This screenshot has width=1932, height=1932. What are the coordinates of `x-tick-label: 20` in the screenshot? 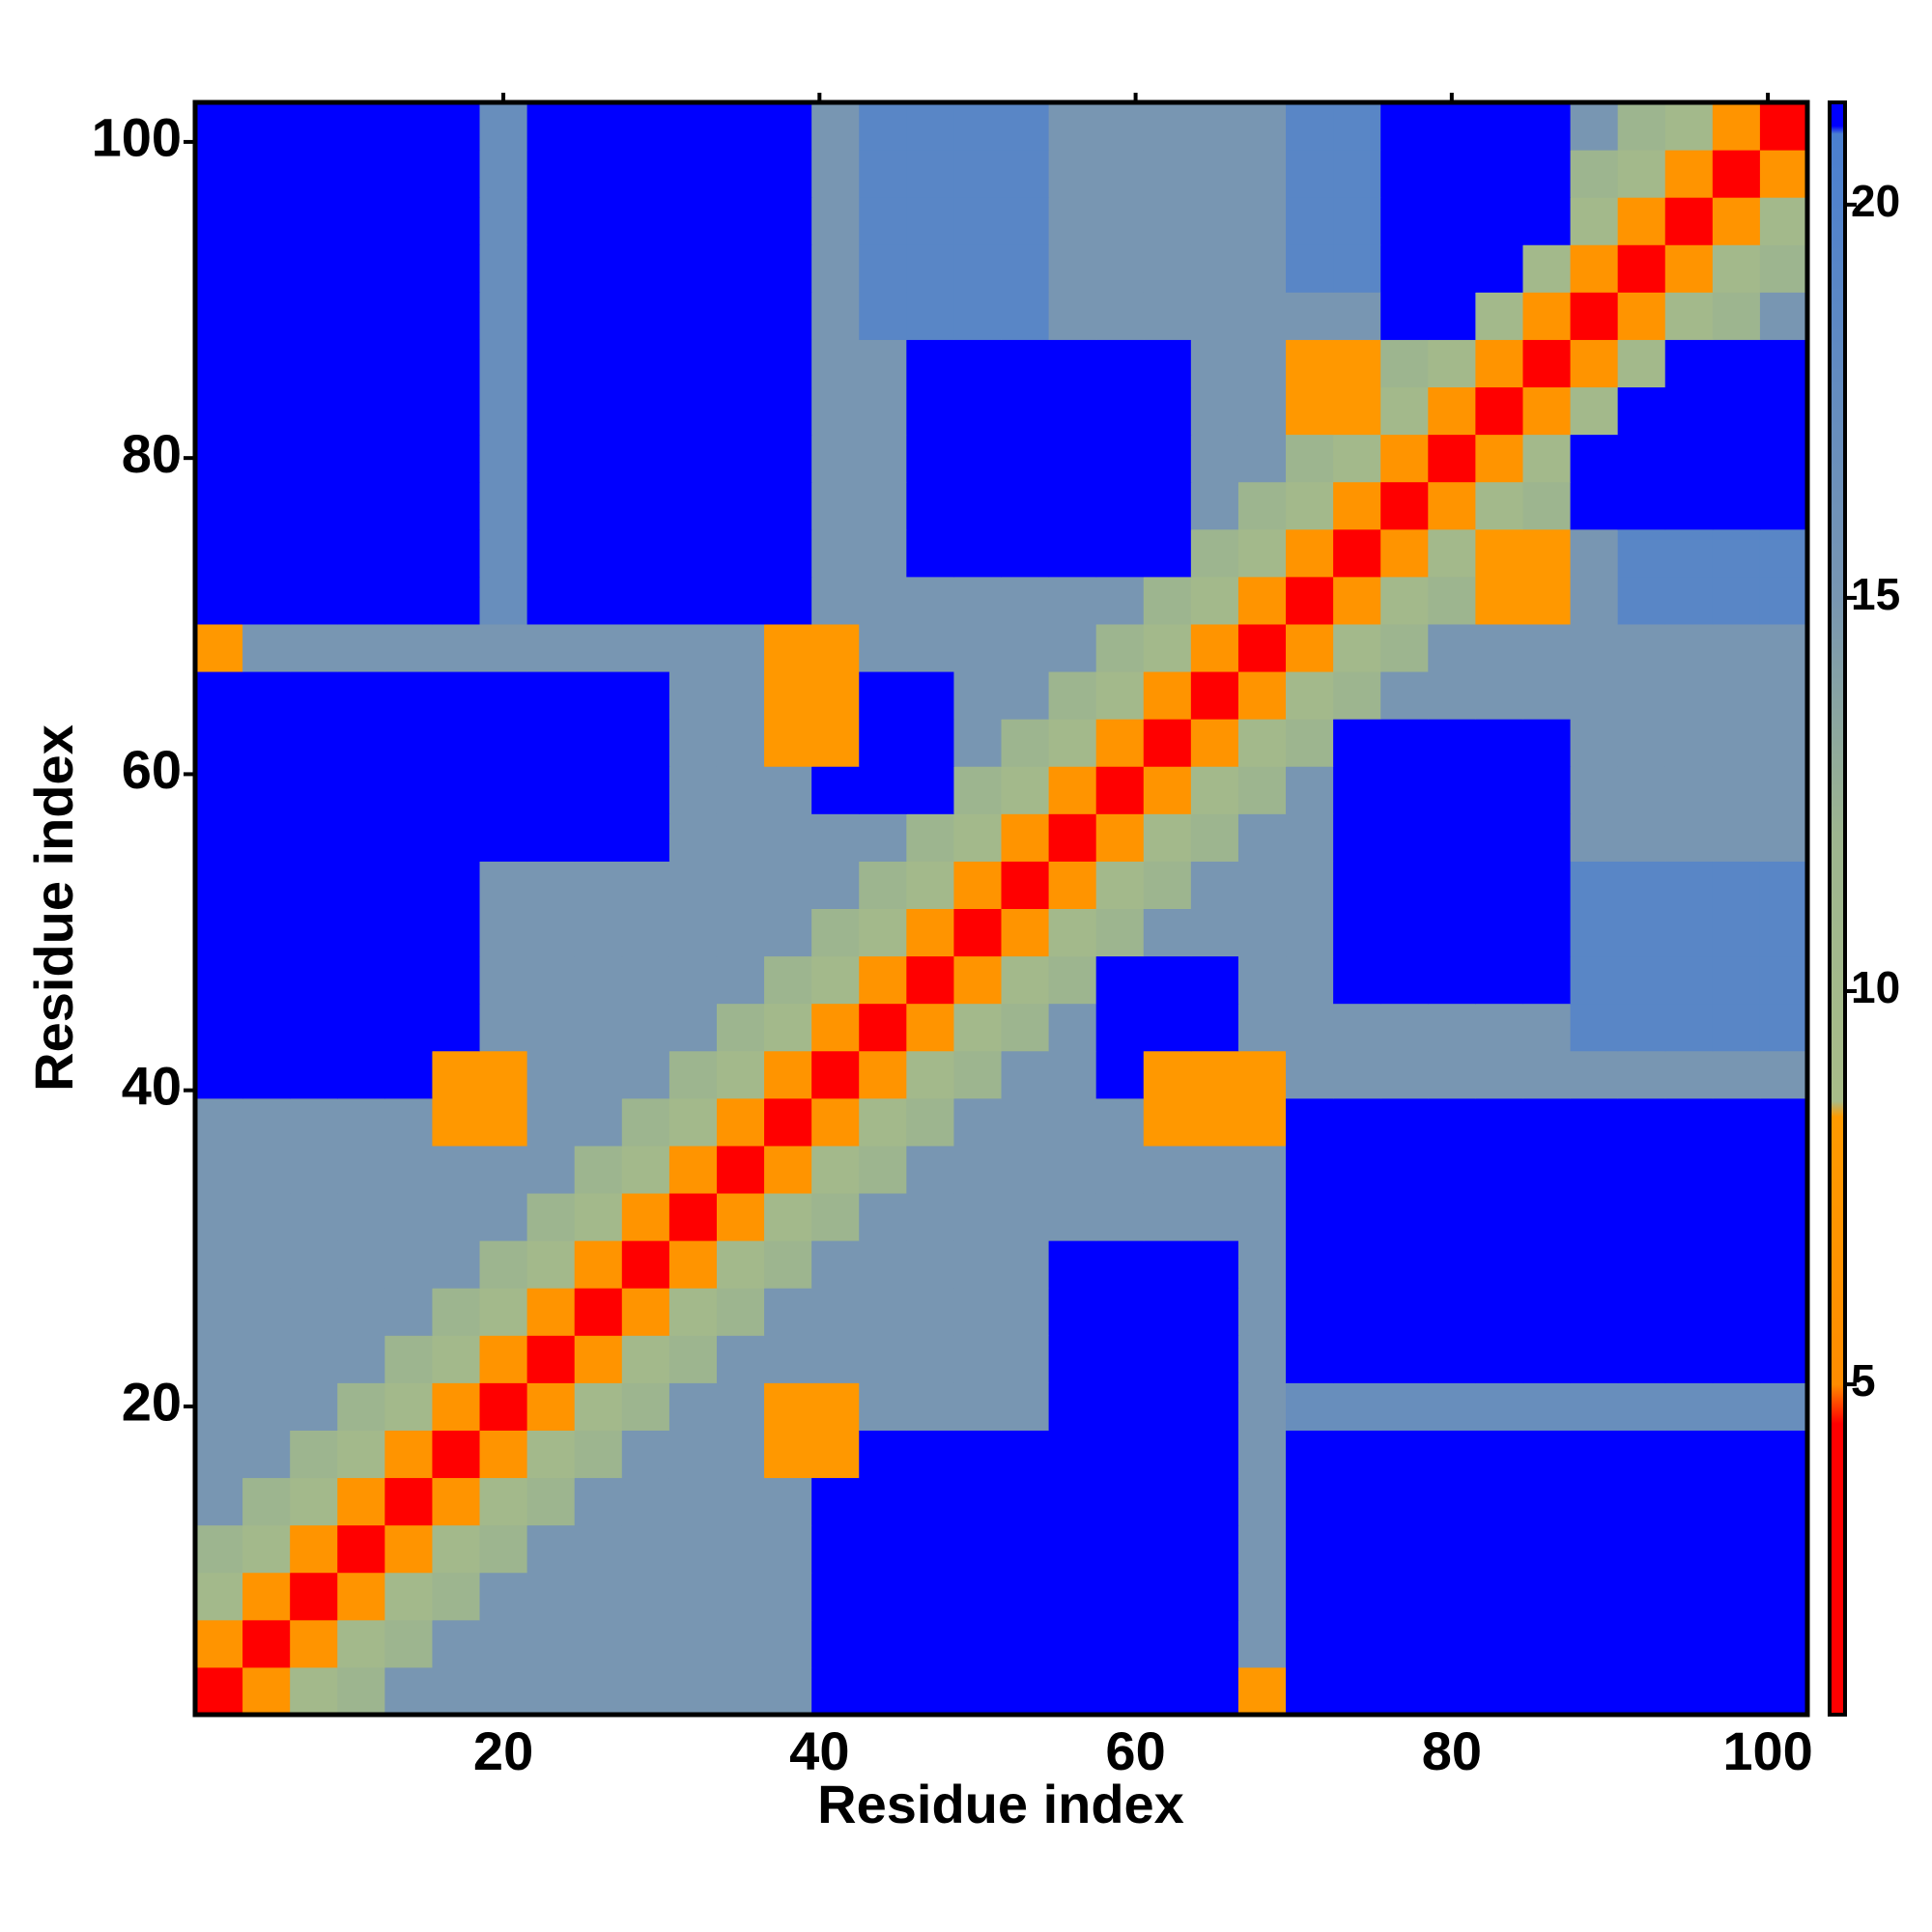 It's located at (503, 1750).